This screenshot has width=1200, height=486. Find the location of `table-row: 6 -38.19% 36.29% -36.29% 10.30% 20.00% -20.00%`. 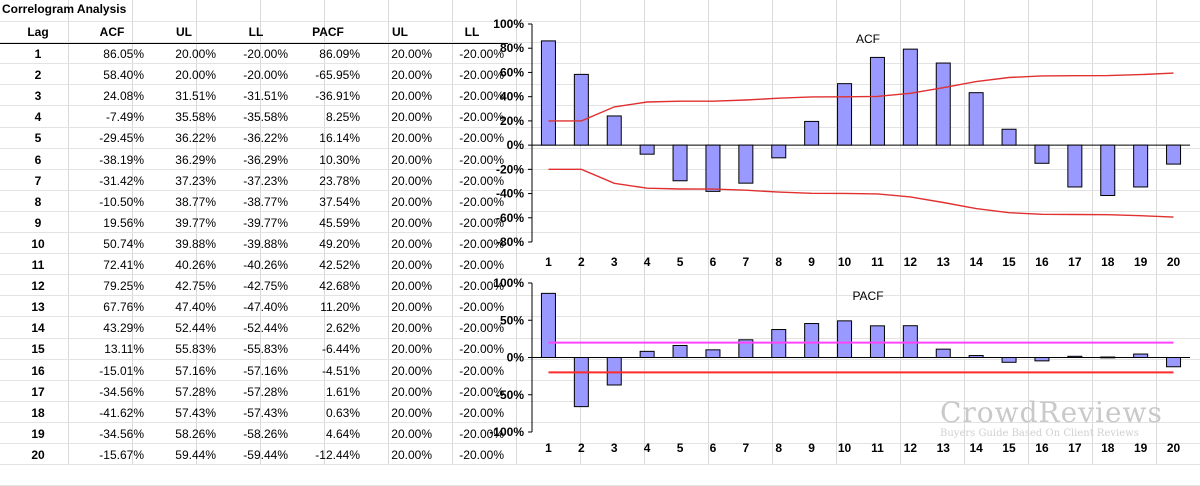

table-row: 6 -38.19% 36.29% -36.29% 10.30% 20.00% -20.00% is located at coordinates (254, 160).